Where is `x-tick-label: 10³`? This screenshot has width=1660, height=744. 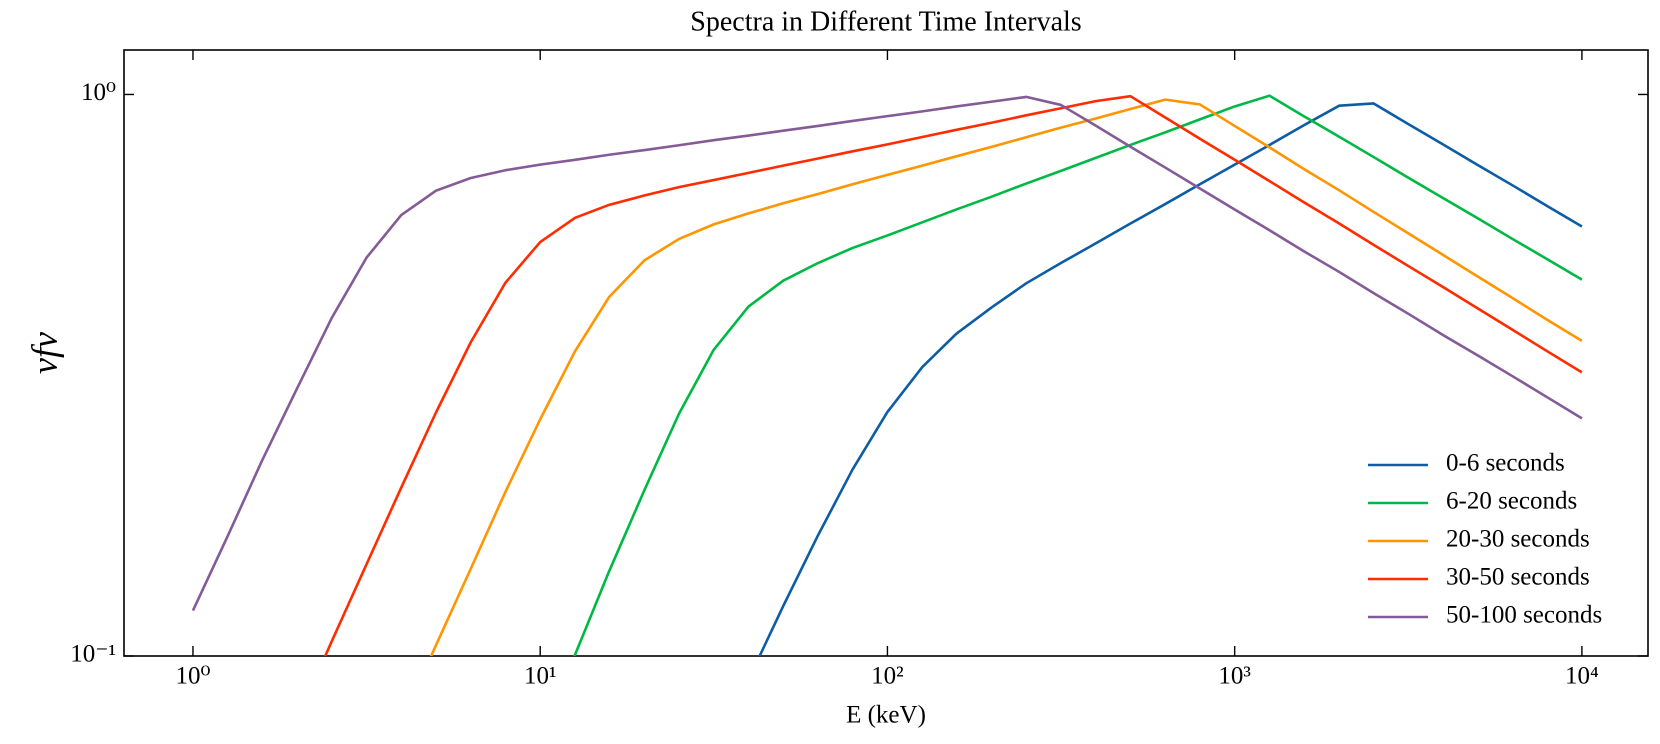 x-tick-label: 10³ is located at coordinates (1234, 676).